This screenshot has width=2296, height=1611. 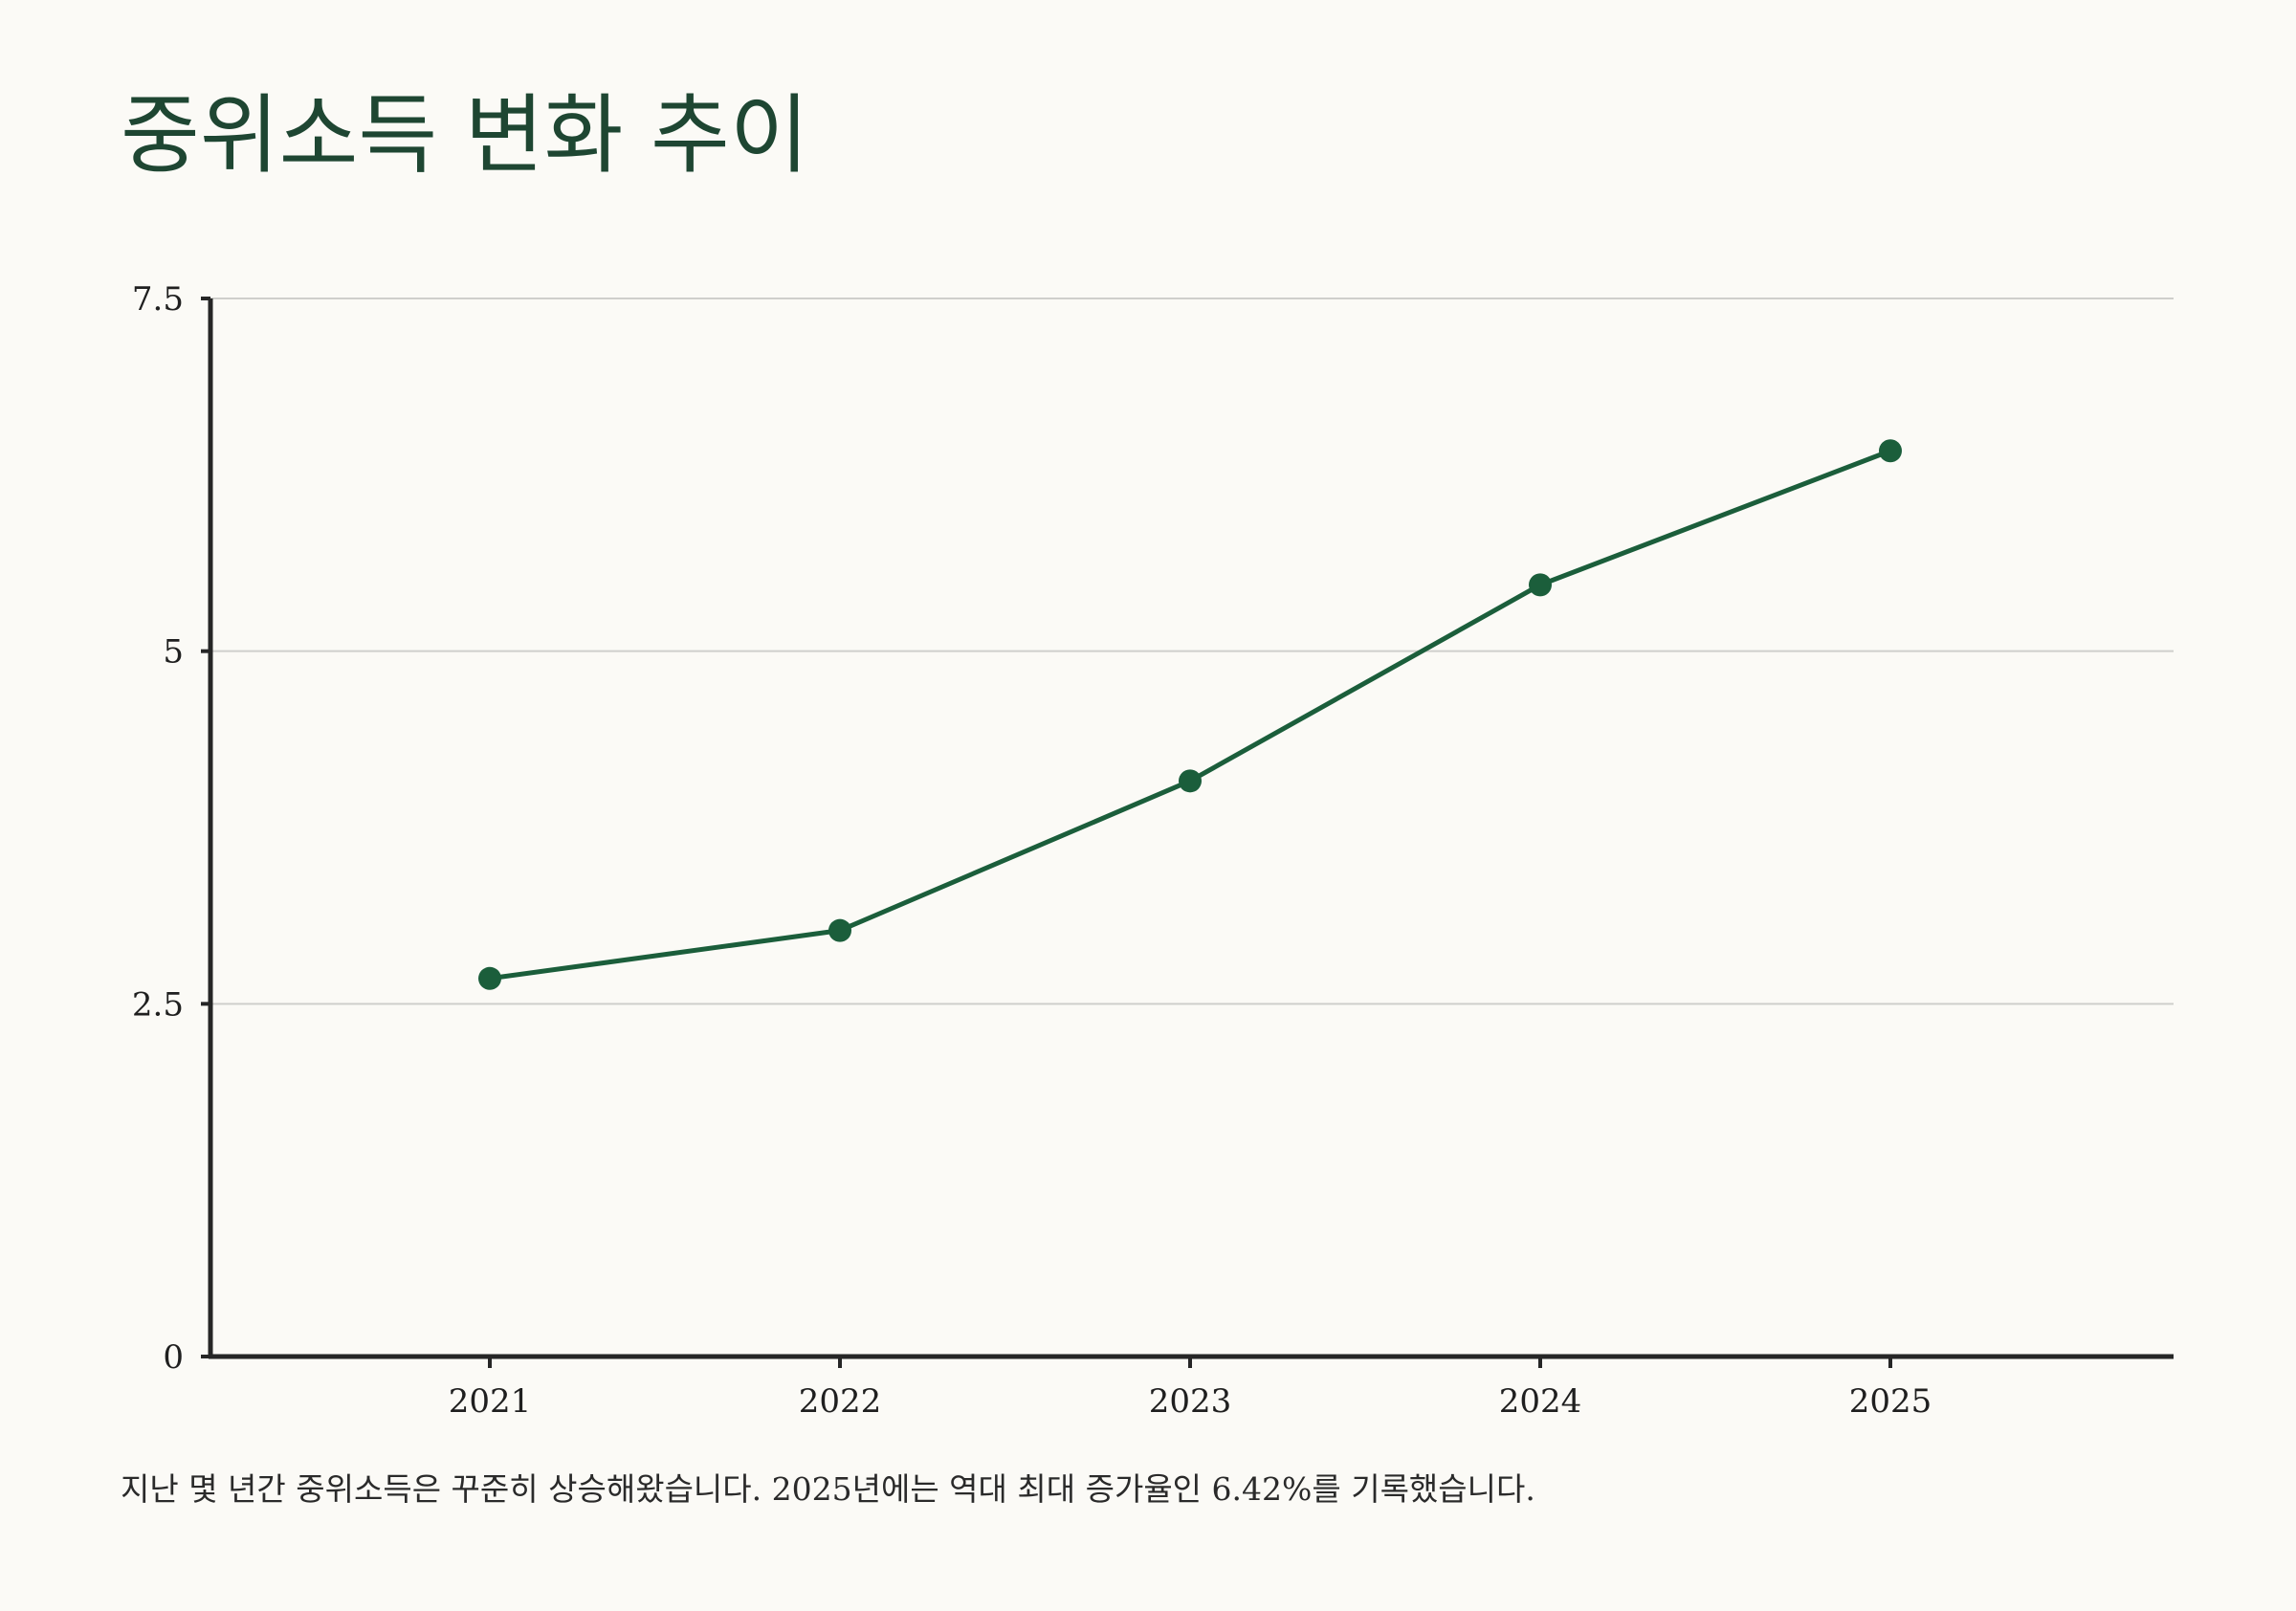 I want to click on y-tick-label: 5, so click(x=173, y=652).